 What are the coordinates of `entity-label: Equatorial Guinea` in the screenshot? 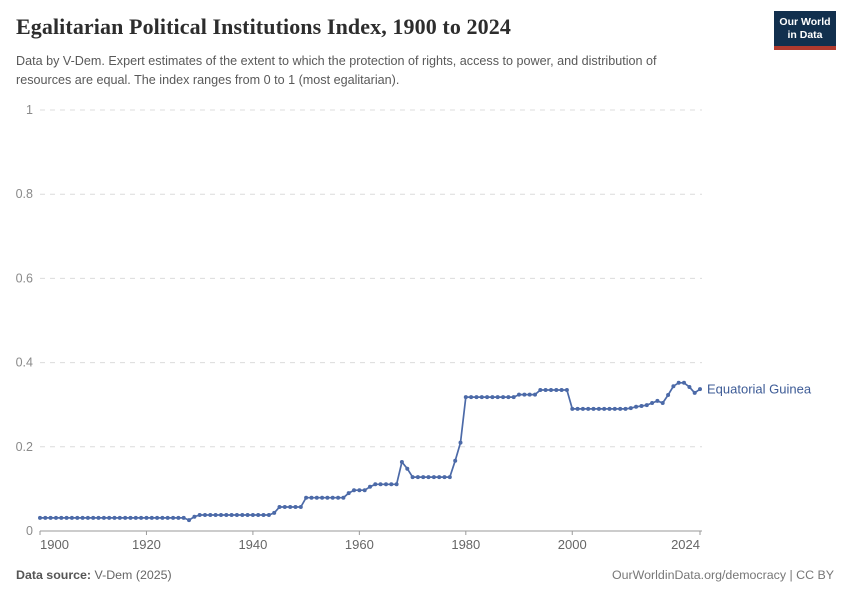 It's located at (759, 389).